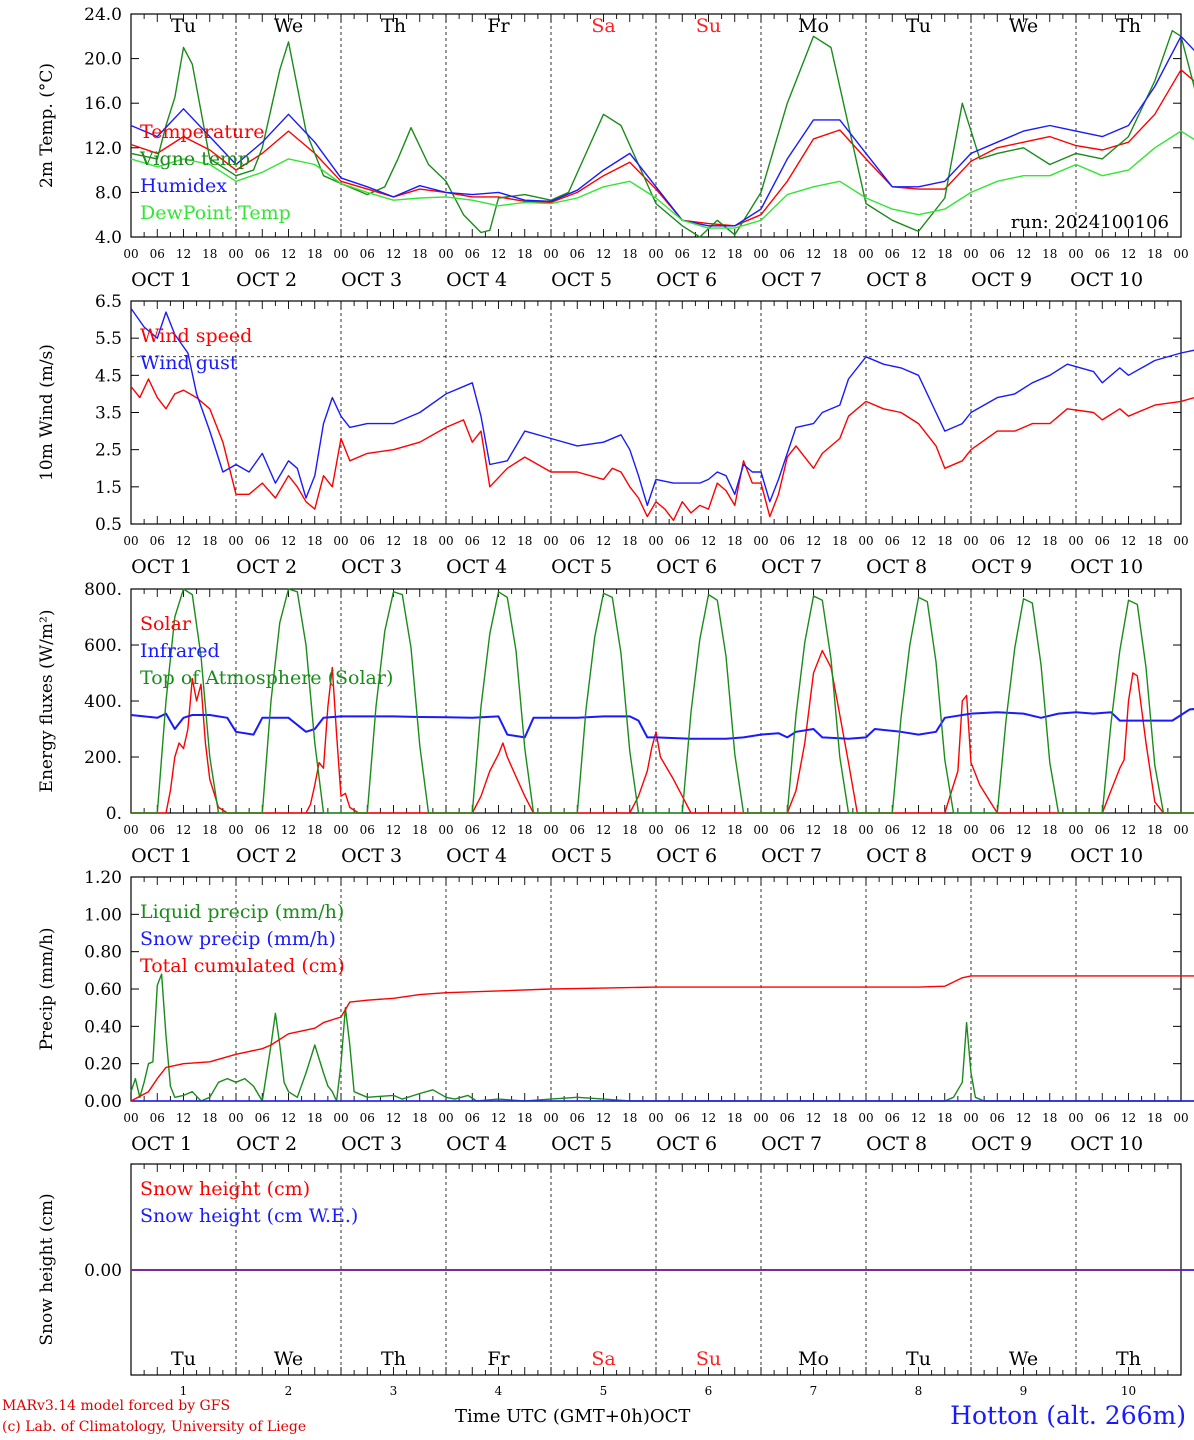 The height and width of the screenshot is (1440, 1194). I want to click on wind-date-label: OCT 9, so click(1001, 567).